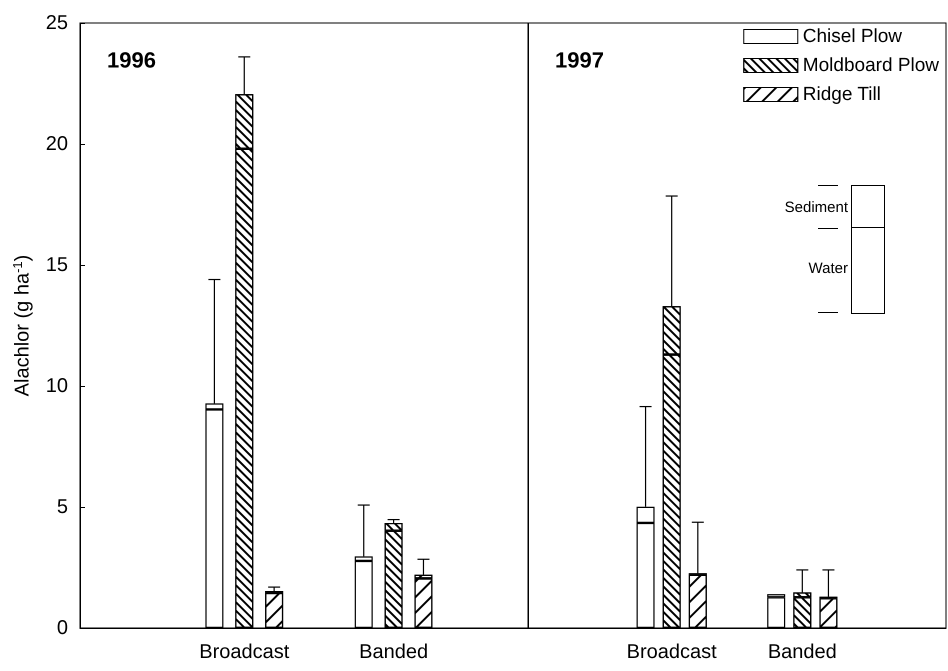 This screenshot has height=671, width=948. Describe the element at coordinates (871, 65) in the screenshot. I see `legend-label: Moldboard Plow` at that location.